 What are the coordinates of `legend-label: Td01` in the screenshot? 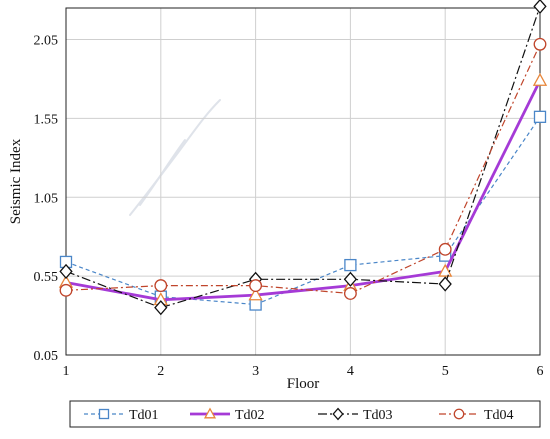 It's located at (144, 415).